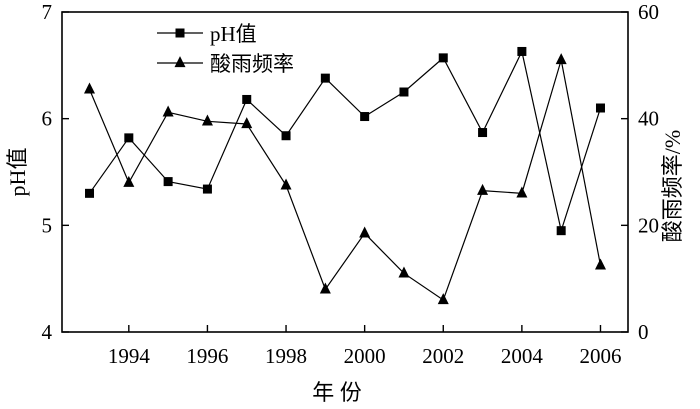 Image resolution: width=700 pixels, height=409 pixels. What do you see at coordinates (648, 225) in the screenshot?
I see `right-y-tick-label: 20` at bounding box center [648, 225].